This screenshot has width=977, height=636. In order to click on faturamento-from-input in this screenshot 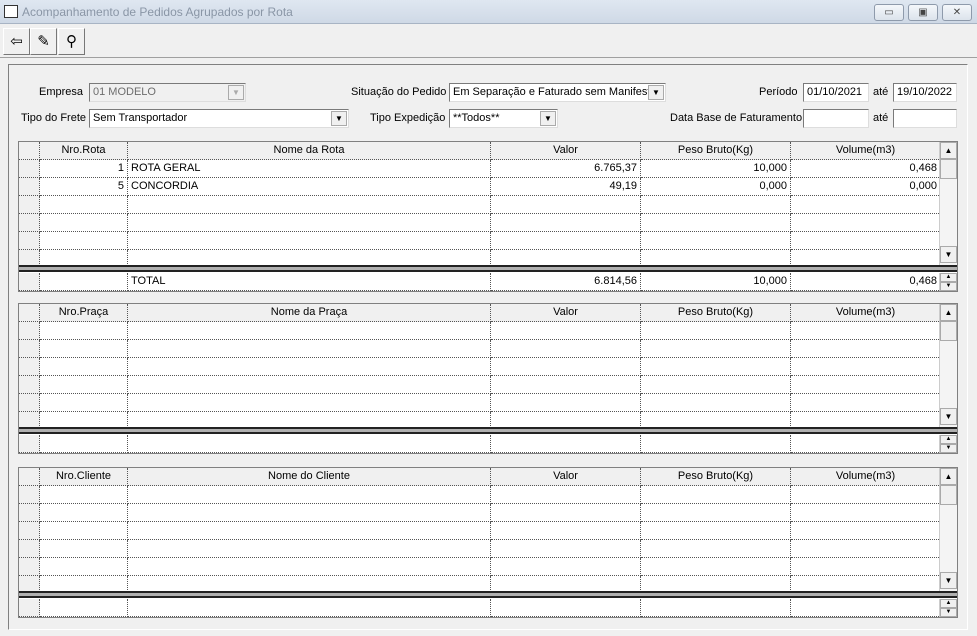, I will do `click(836, 118)`.